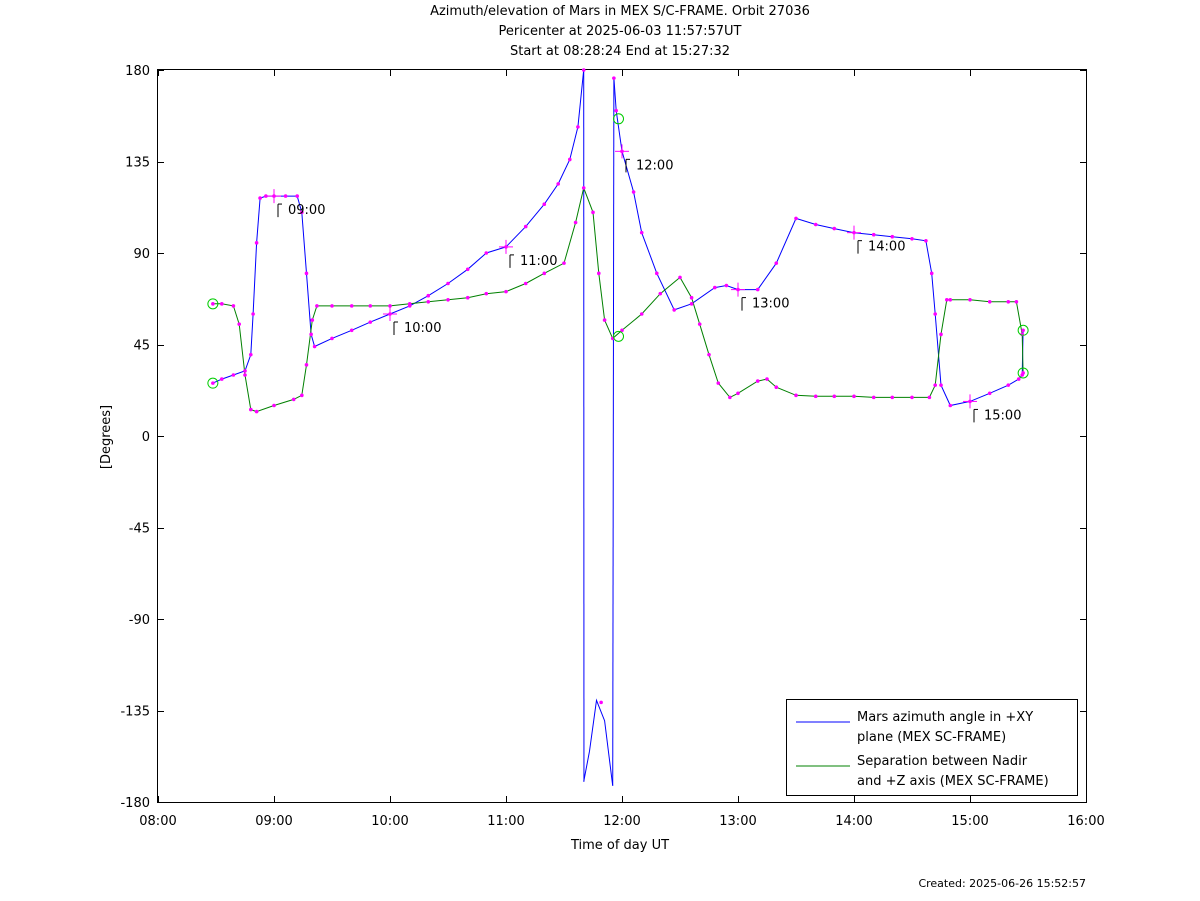 The width and height of the screenshot is (1200, 901). Describe the element at coordinates (1002, 883) in the screenshot. I see `created-timestamp: Created: 2025-06-26 15:52:57` at that location.